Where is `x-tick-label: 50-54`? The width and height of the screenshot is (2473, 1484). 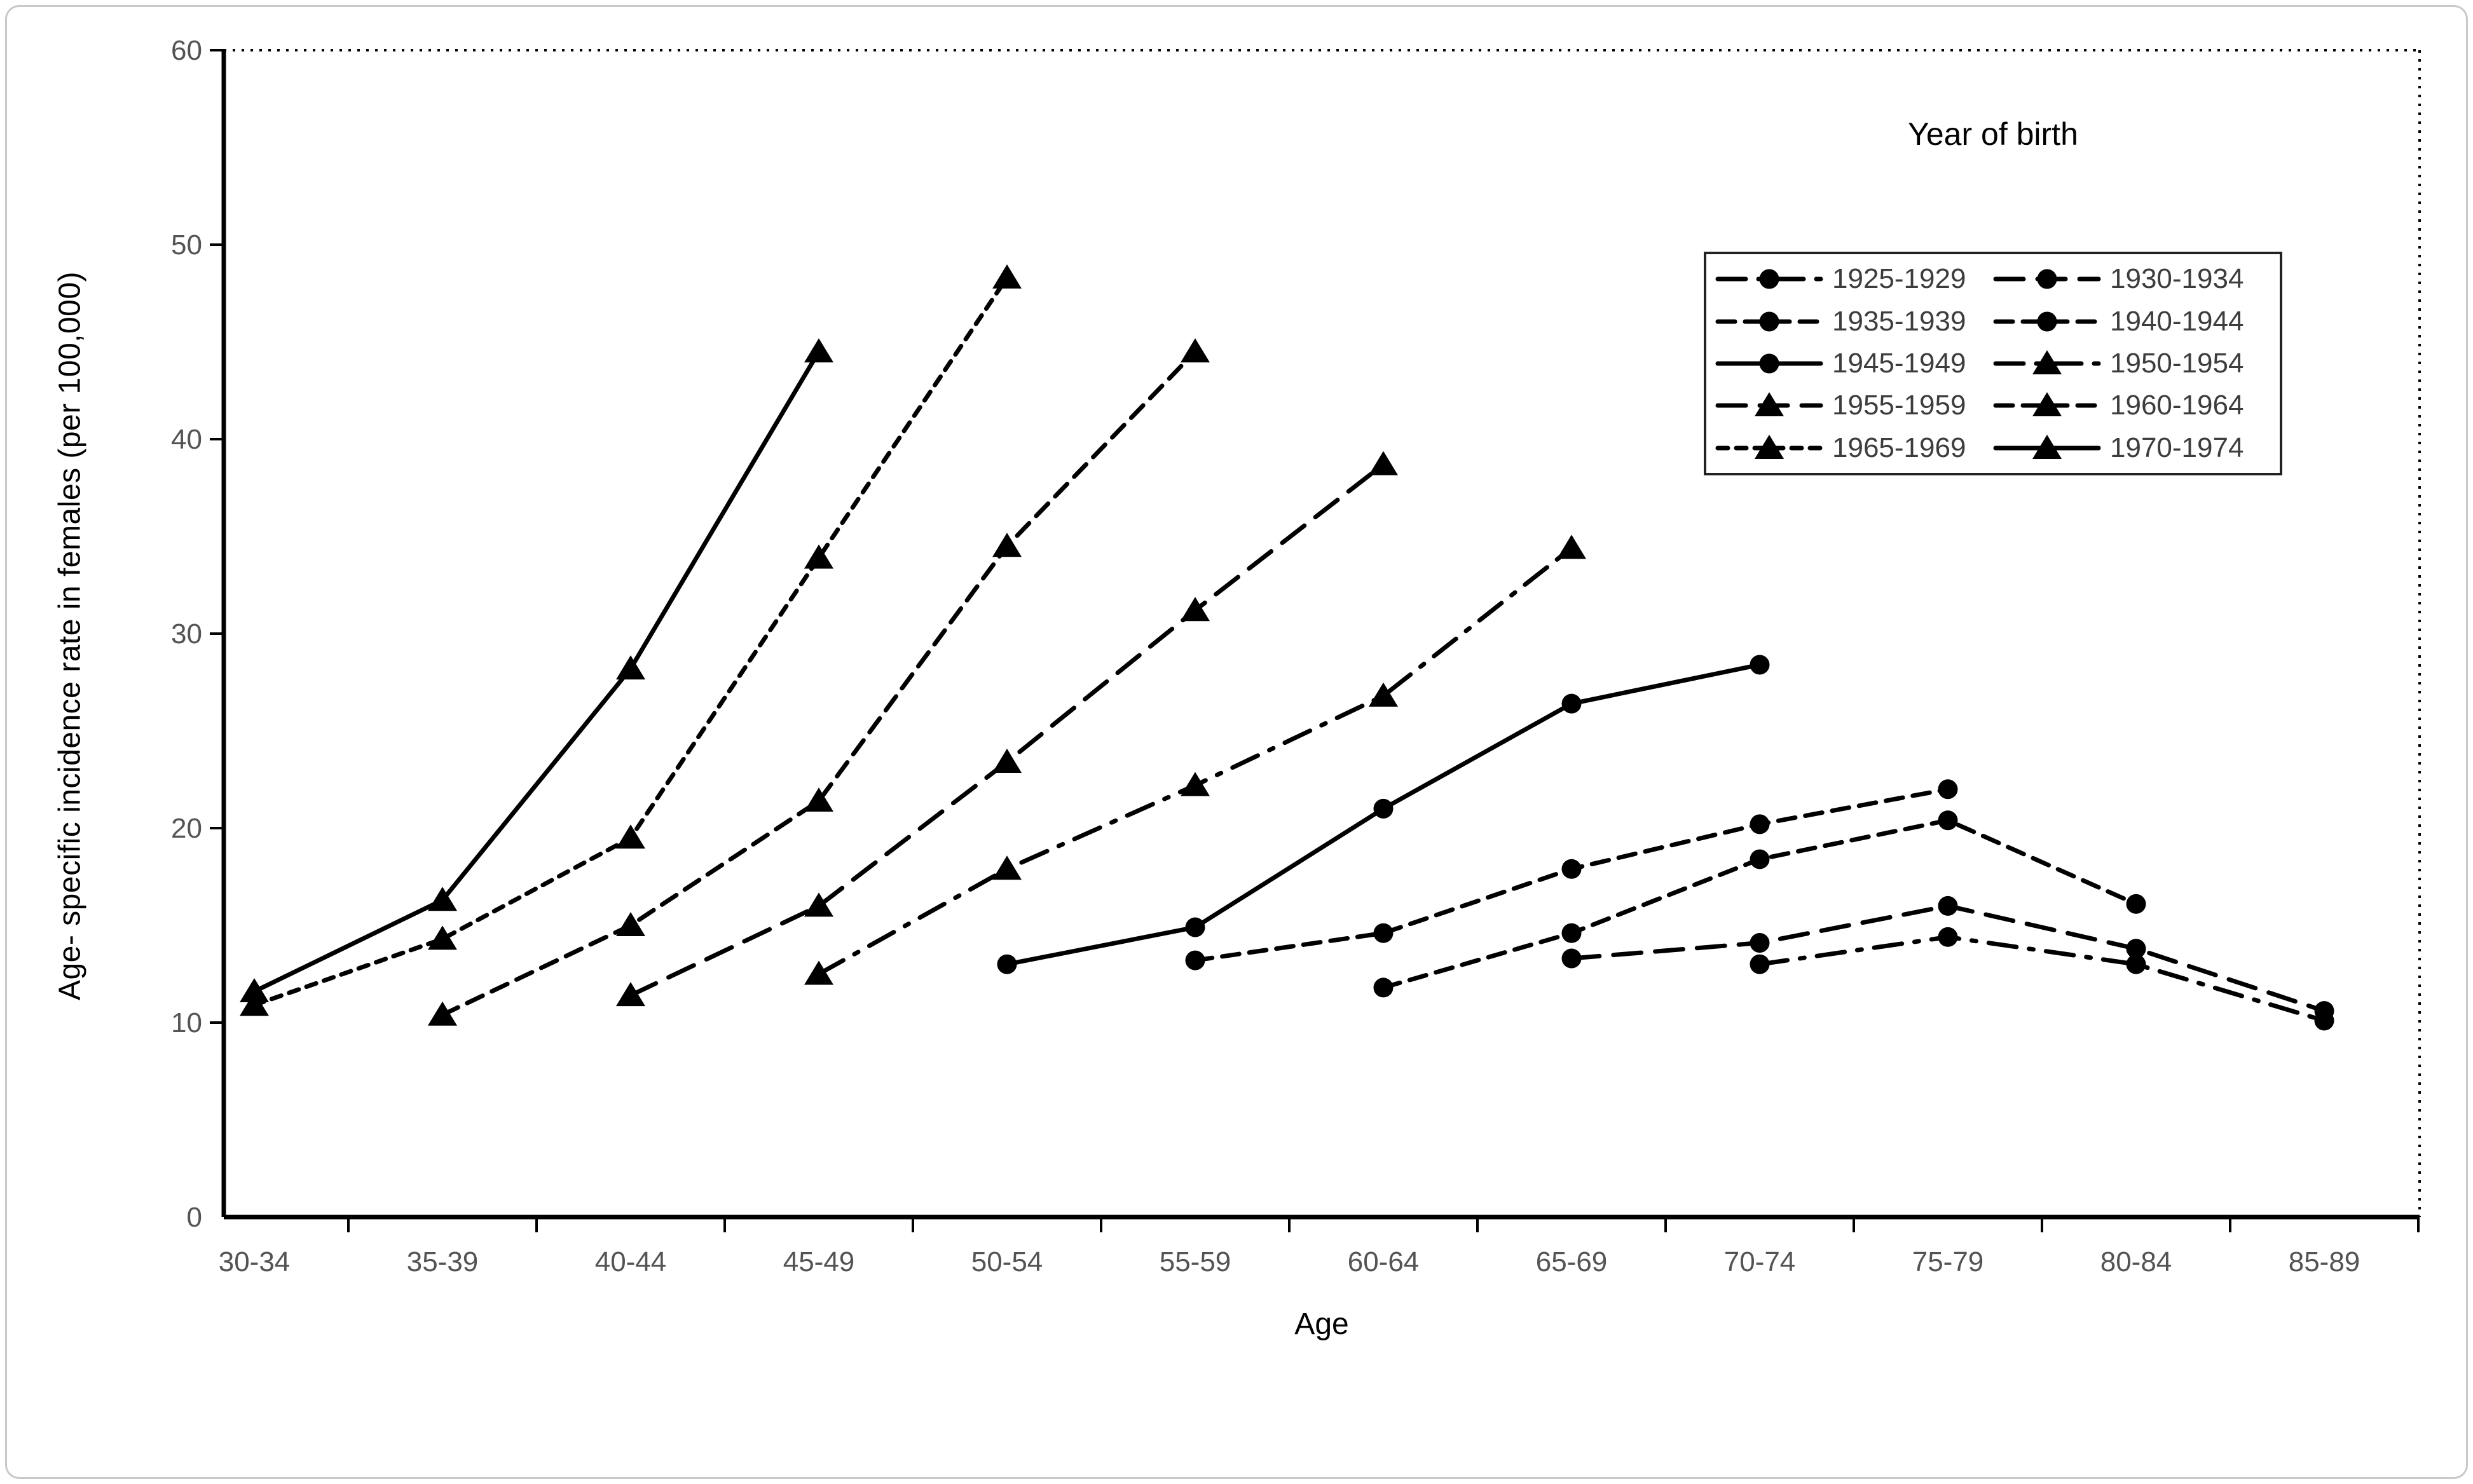 x-tick-label: 50-54 is located at coordinates (1007, 1262).